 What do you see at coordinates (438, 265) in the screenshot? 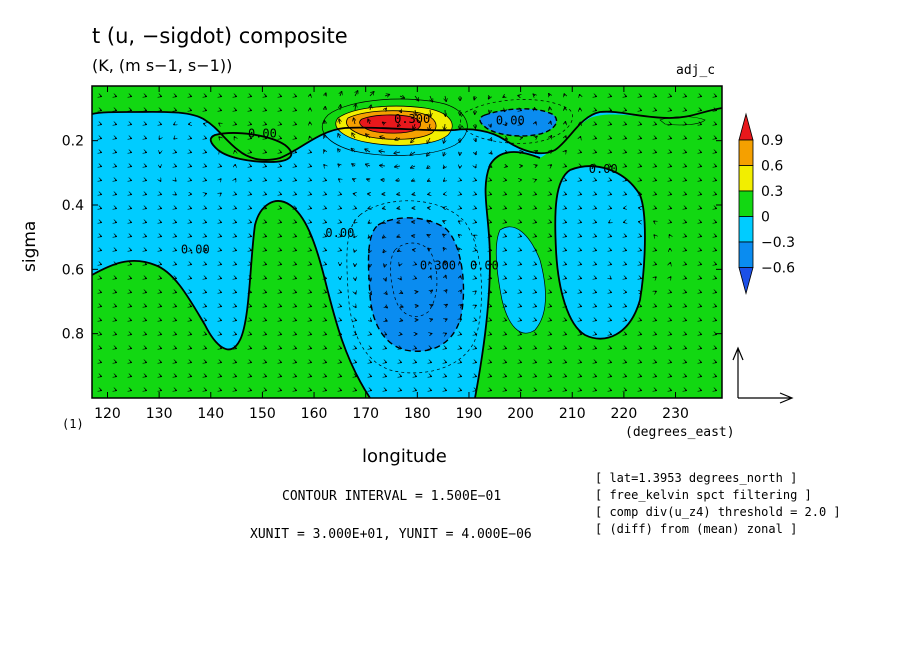
I see `contour-label: 0.300` at bounding box center [438, 265].